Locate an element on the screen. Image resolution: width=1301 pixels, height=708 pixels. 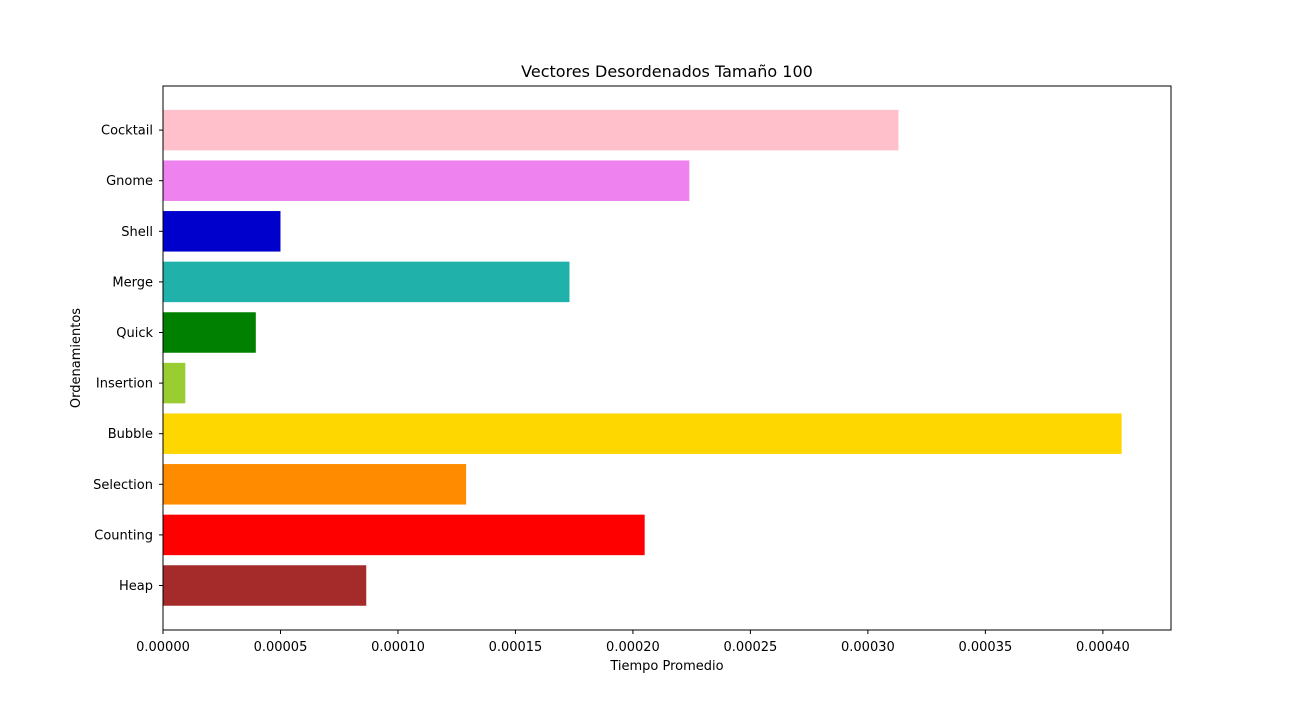
x-tick-label-4: 0.00020 is located at coordinates (633, 647).